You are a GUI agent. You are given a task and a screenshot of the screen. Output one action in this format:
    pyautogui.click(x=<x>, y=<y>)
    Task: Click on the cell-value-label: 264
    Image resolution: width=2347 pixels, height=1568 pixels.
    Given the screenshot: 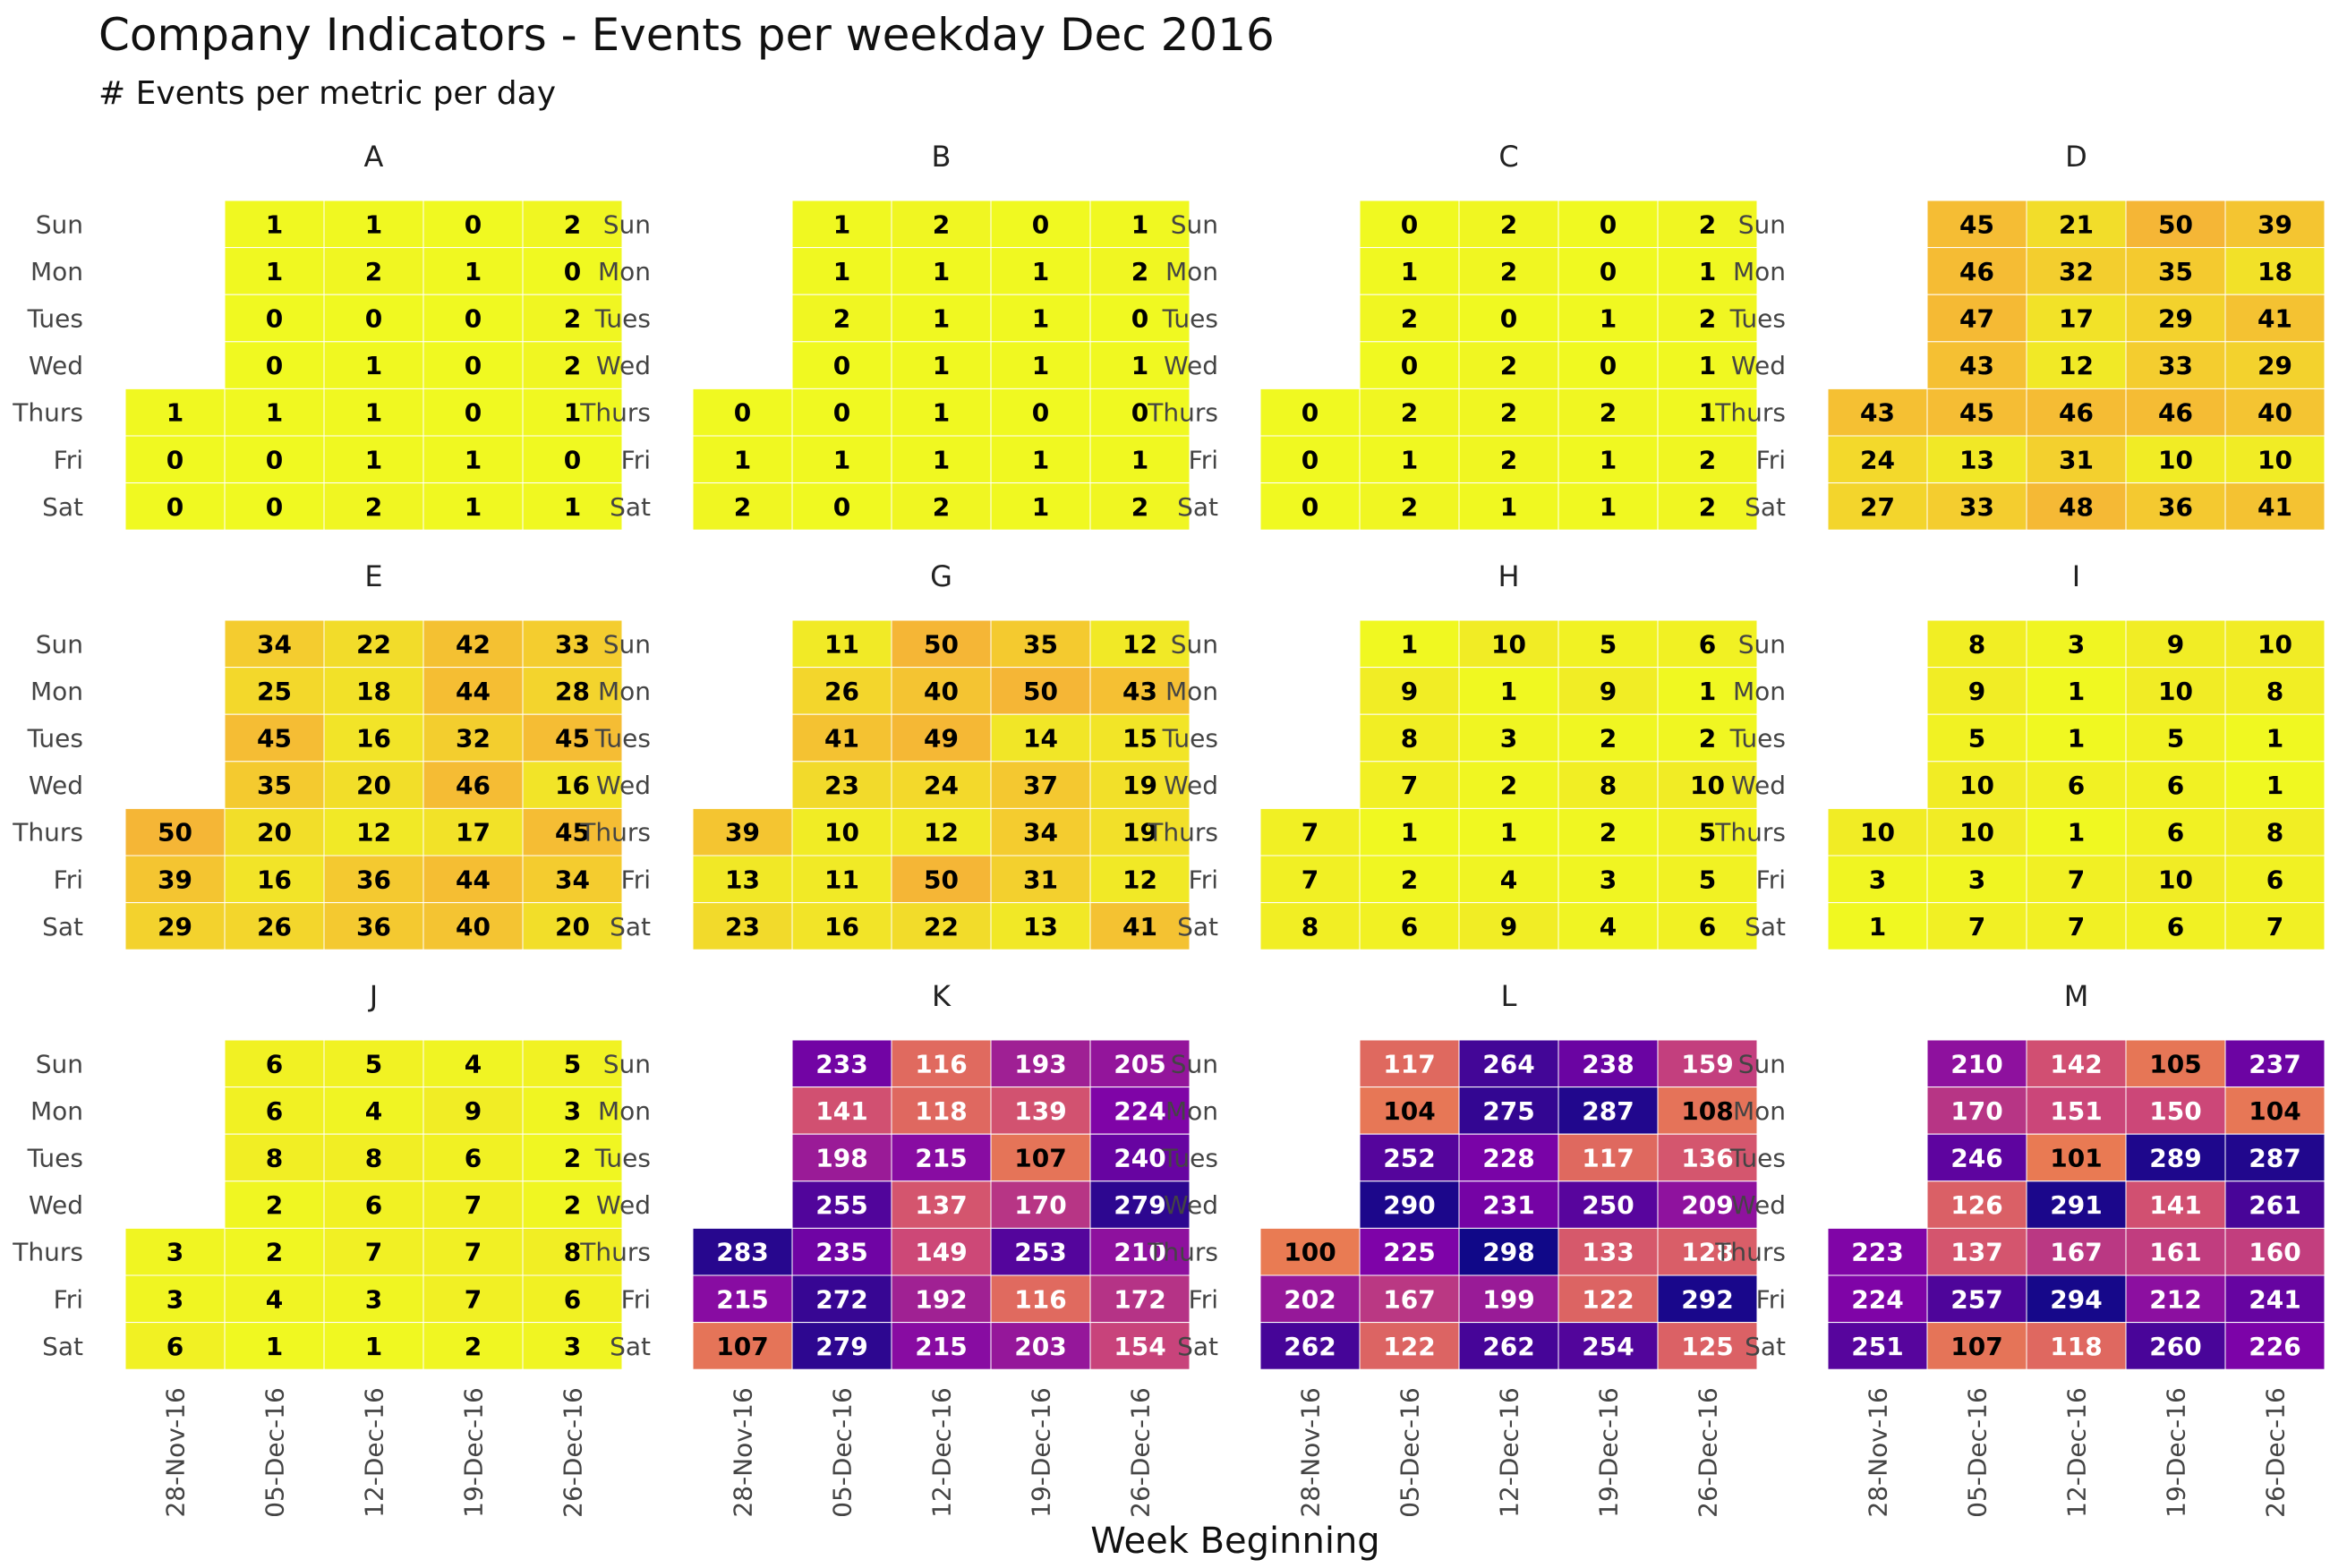 What is the action you would take?
    pyautogui.click(x=1508, y=1063)
    